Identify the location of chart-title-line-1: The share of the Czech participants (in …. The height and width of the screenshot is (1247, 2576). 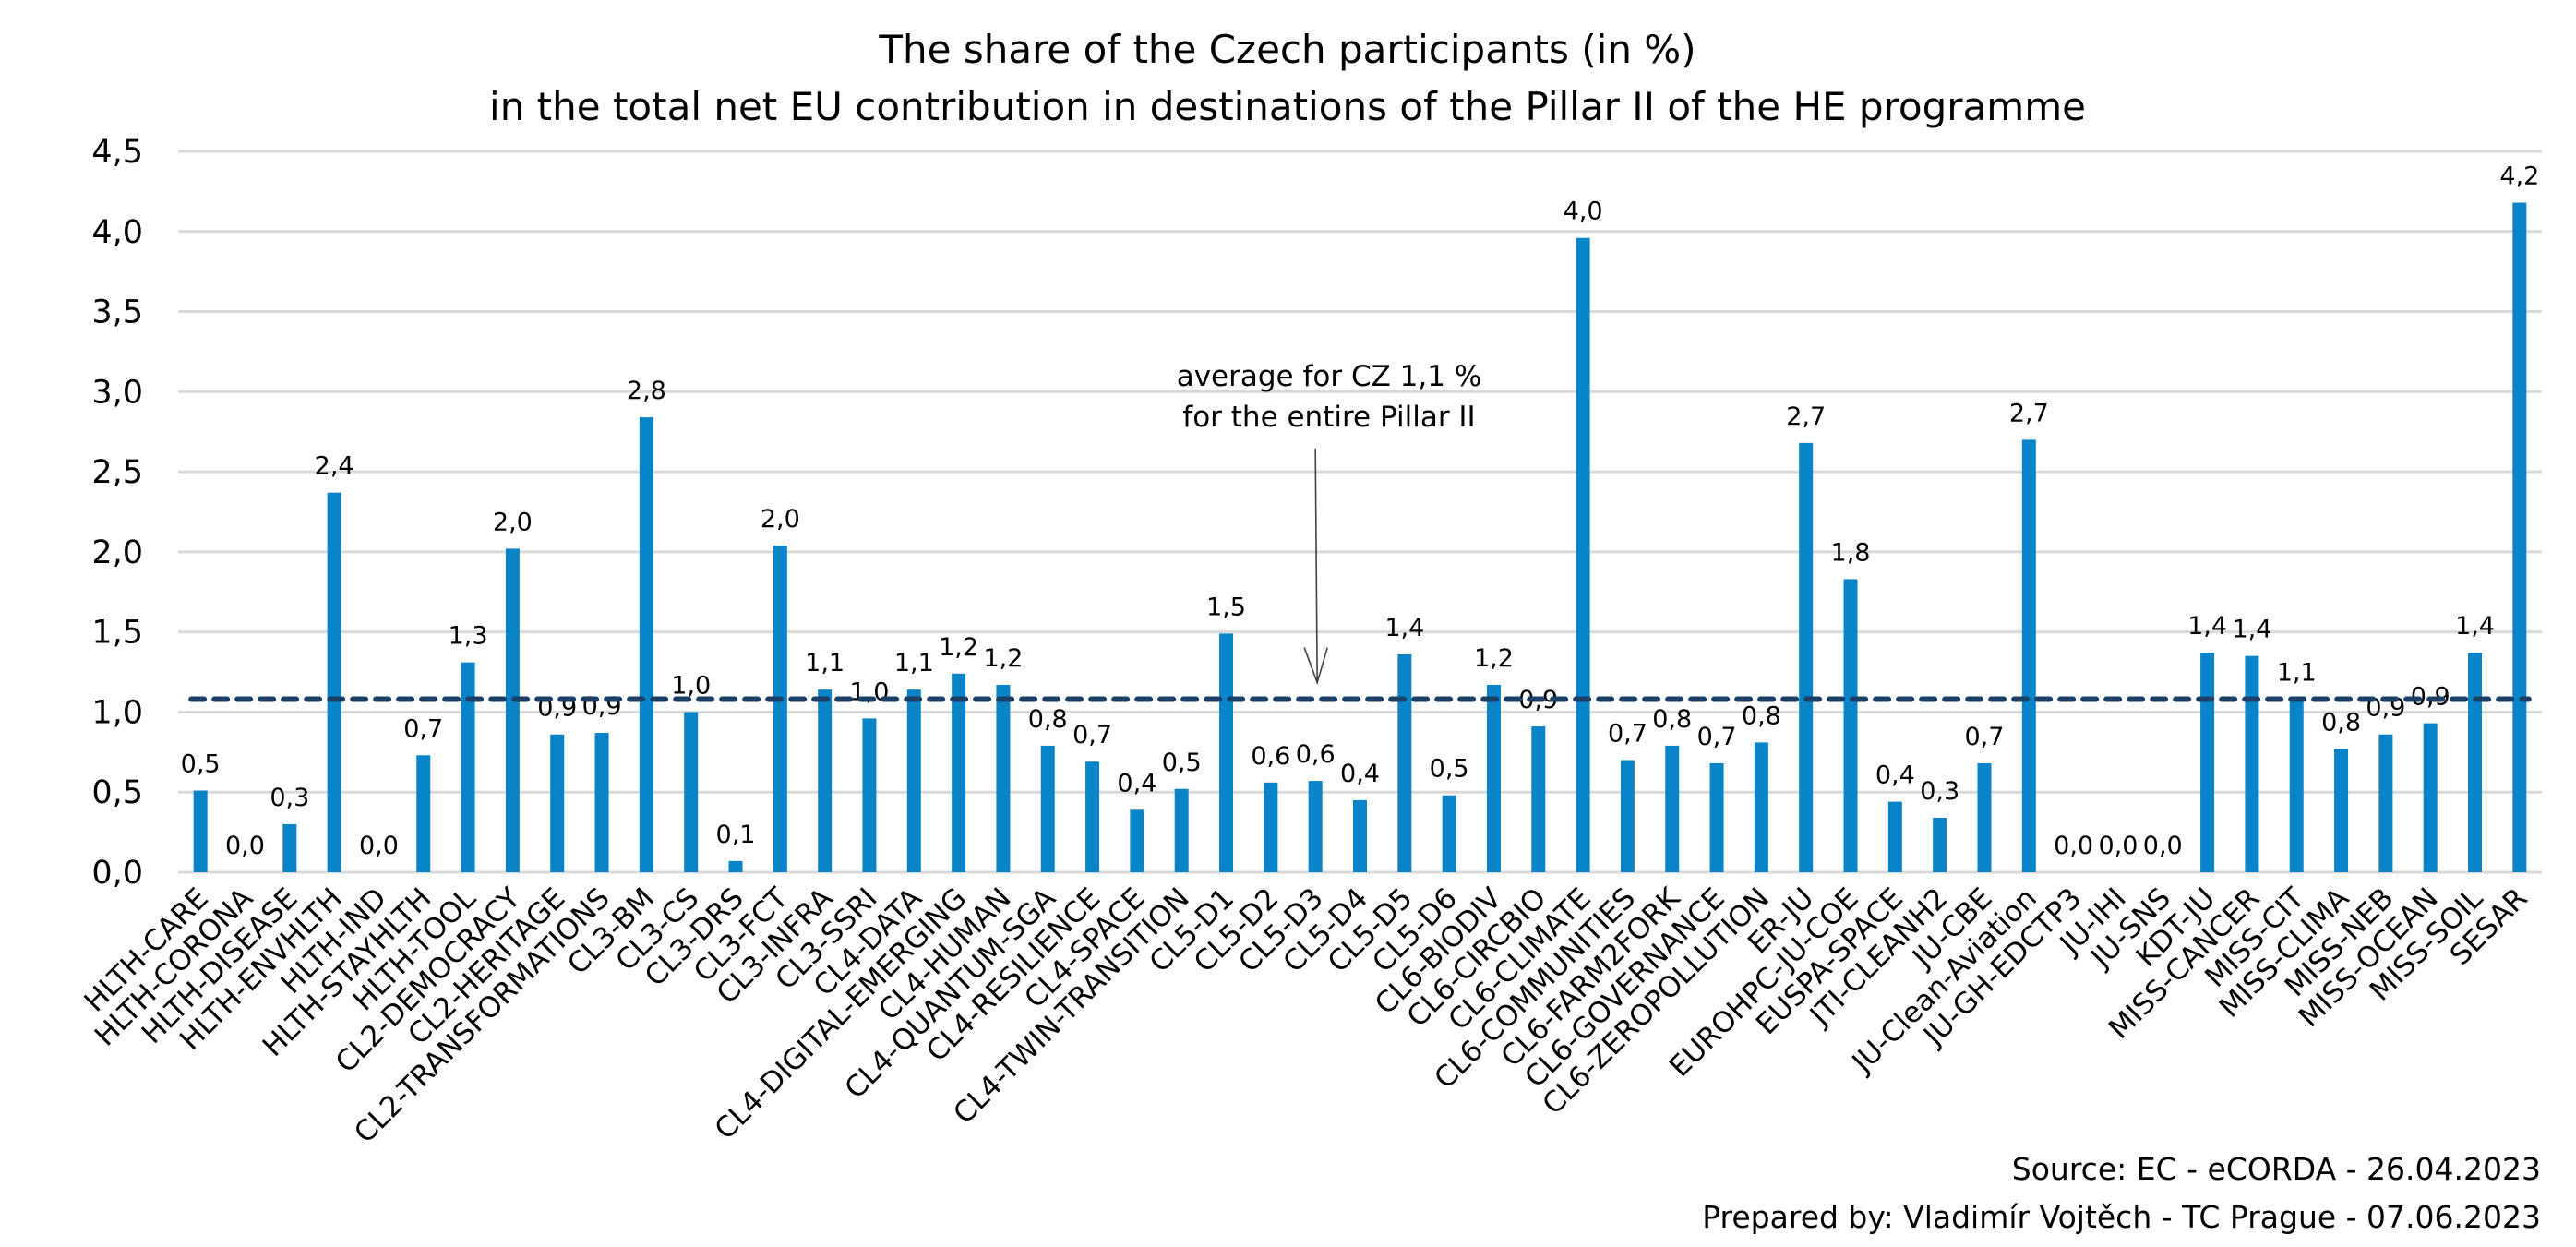
(1287, 50).